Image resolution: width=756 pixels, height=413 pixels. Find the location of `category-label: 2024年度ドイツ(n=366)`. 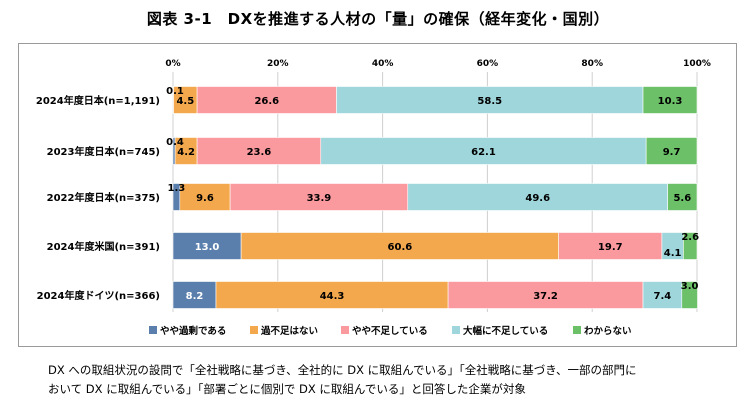

category-label: 2024年度ドイツ(n=366) is located at coordinates (98, 295).